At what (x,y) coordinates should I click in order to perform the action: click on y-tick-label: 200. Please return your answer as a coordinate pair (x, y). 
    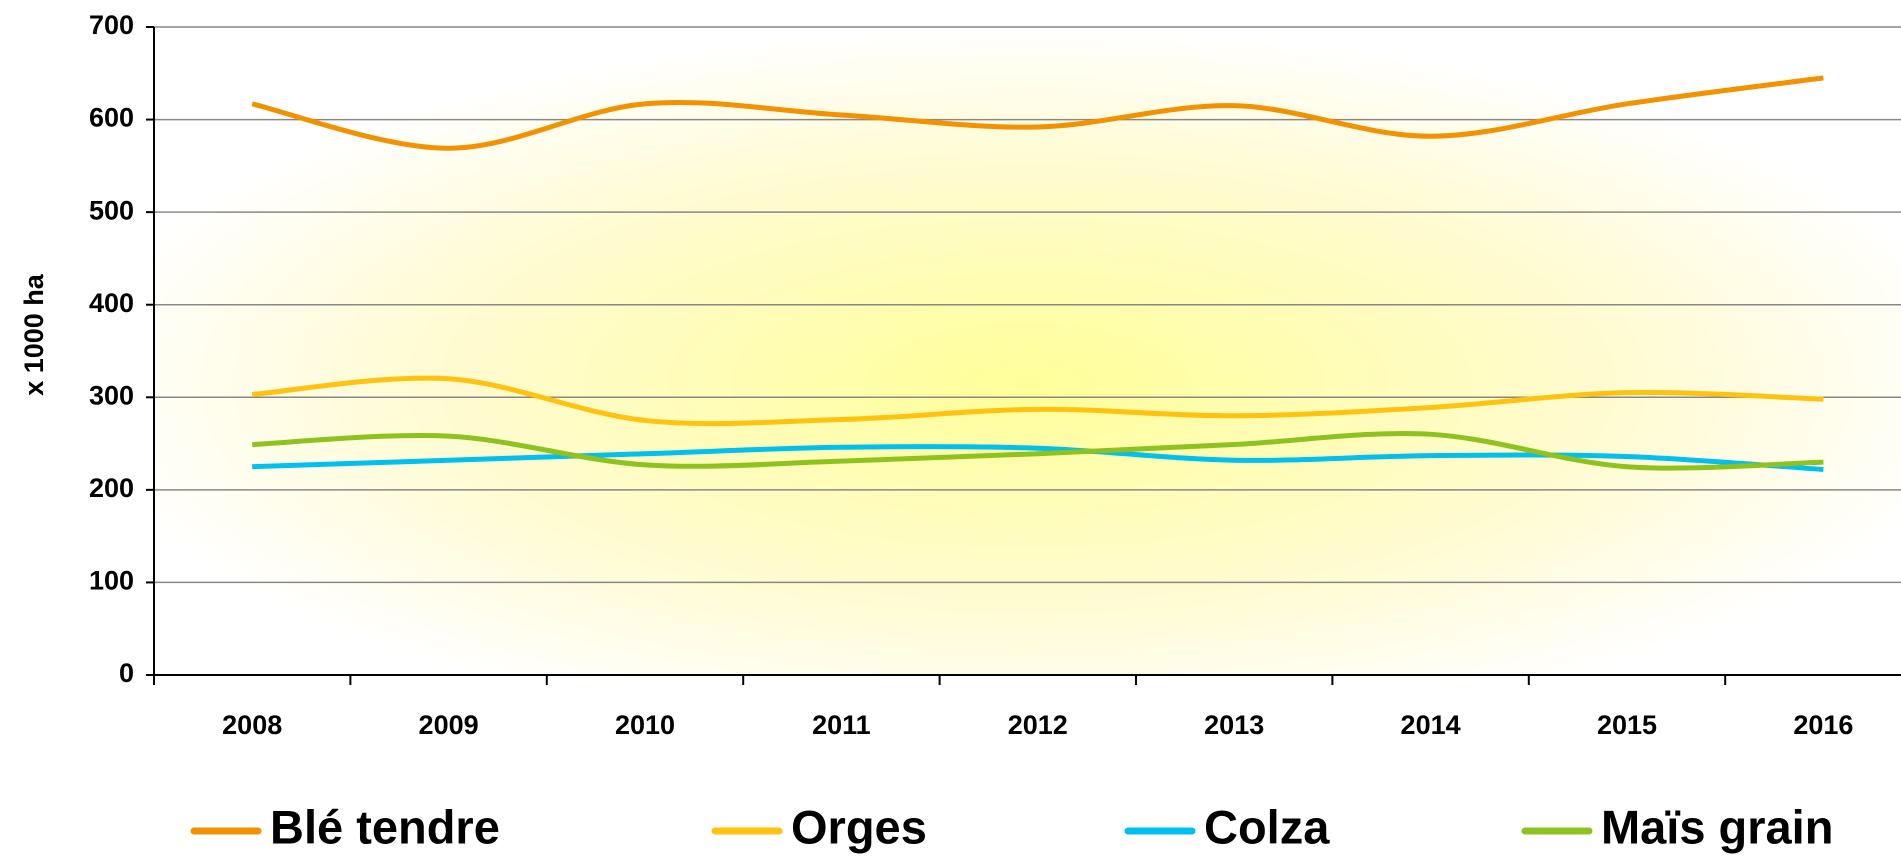
    Looking at the image, I should click on (111, 488).